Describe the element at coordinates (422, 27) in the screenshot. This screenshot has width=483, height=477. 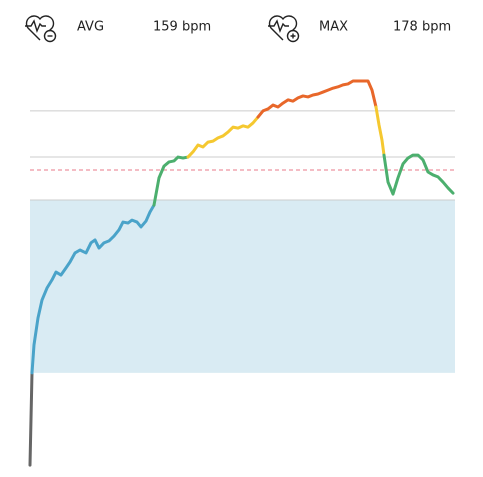
I see `max-value: 178 bpm` at that location.